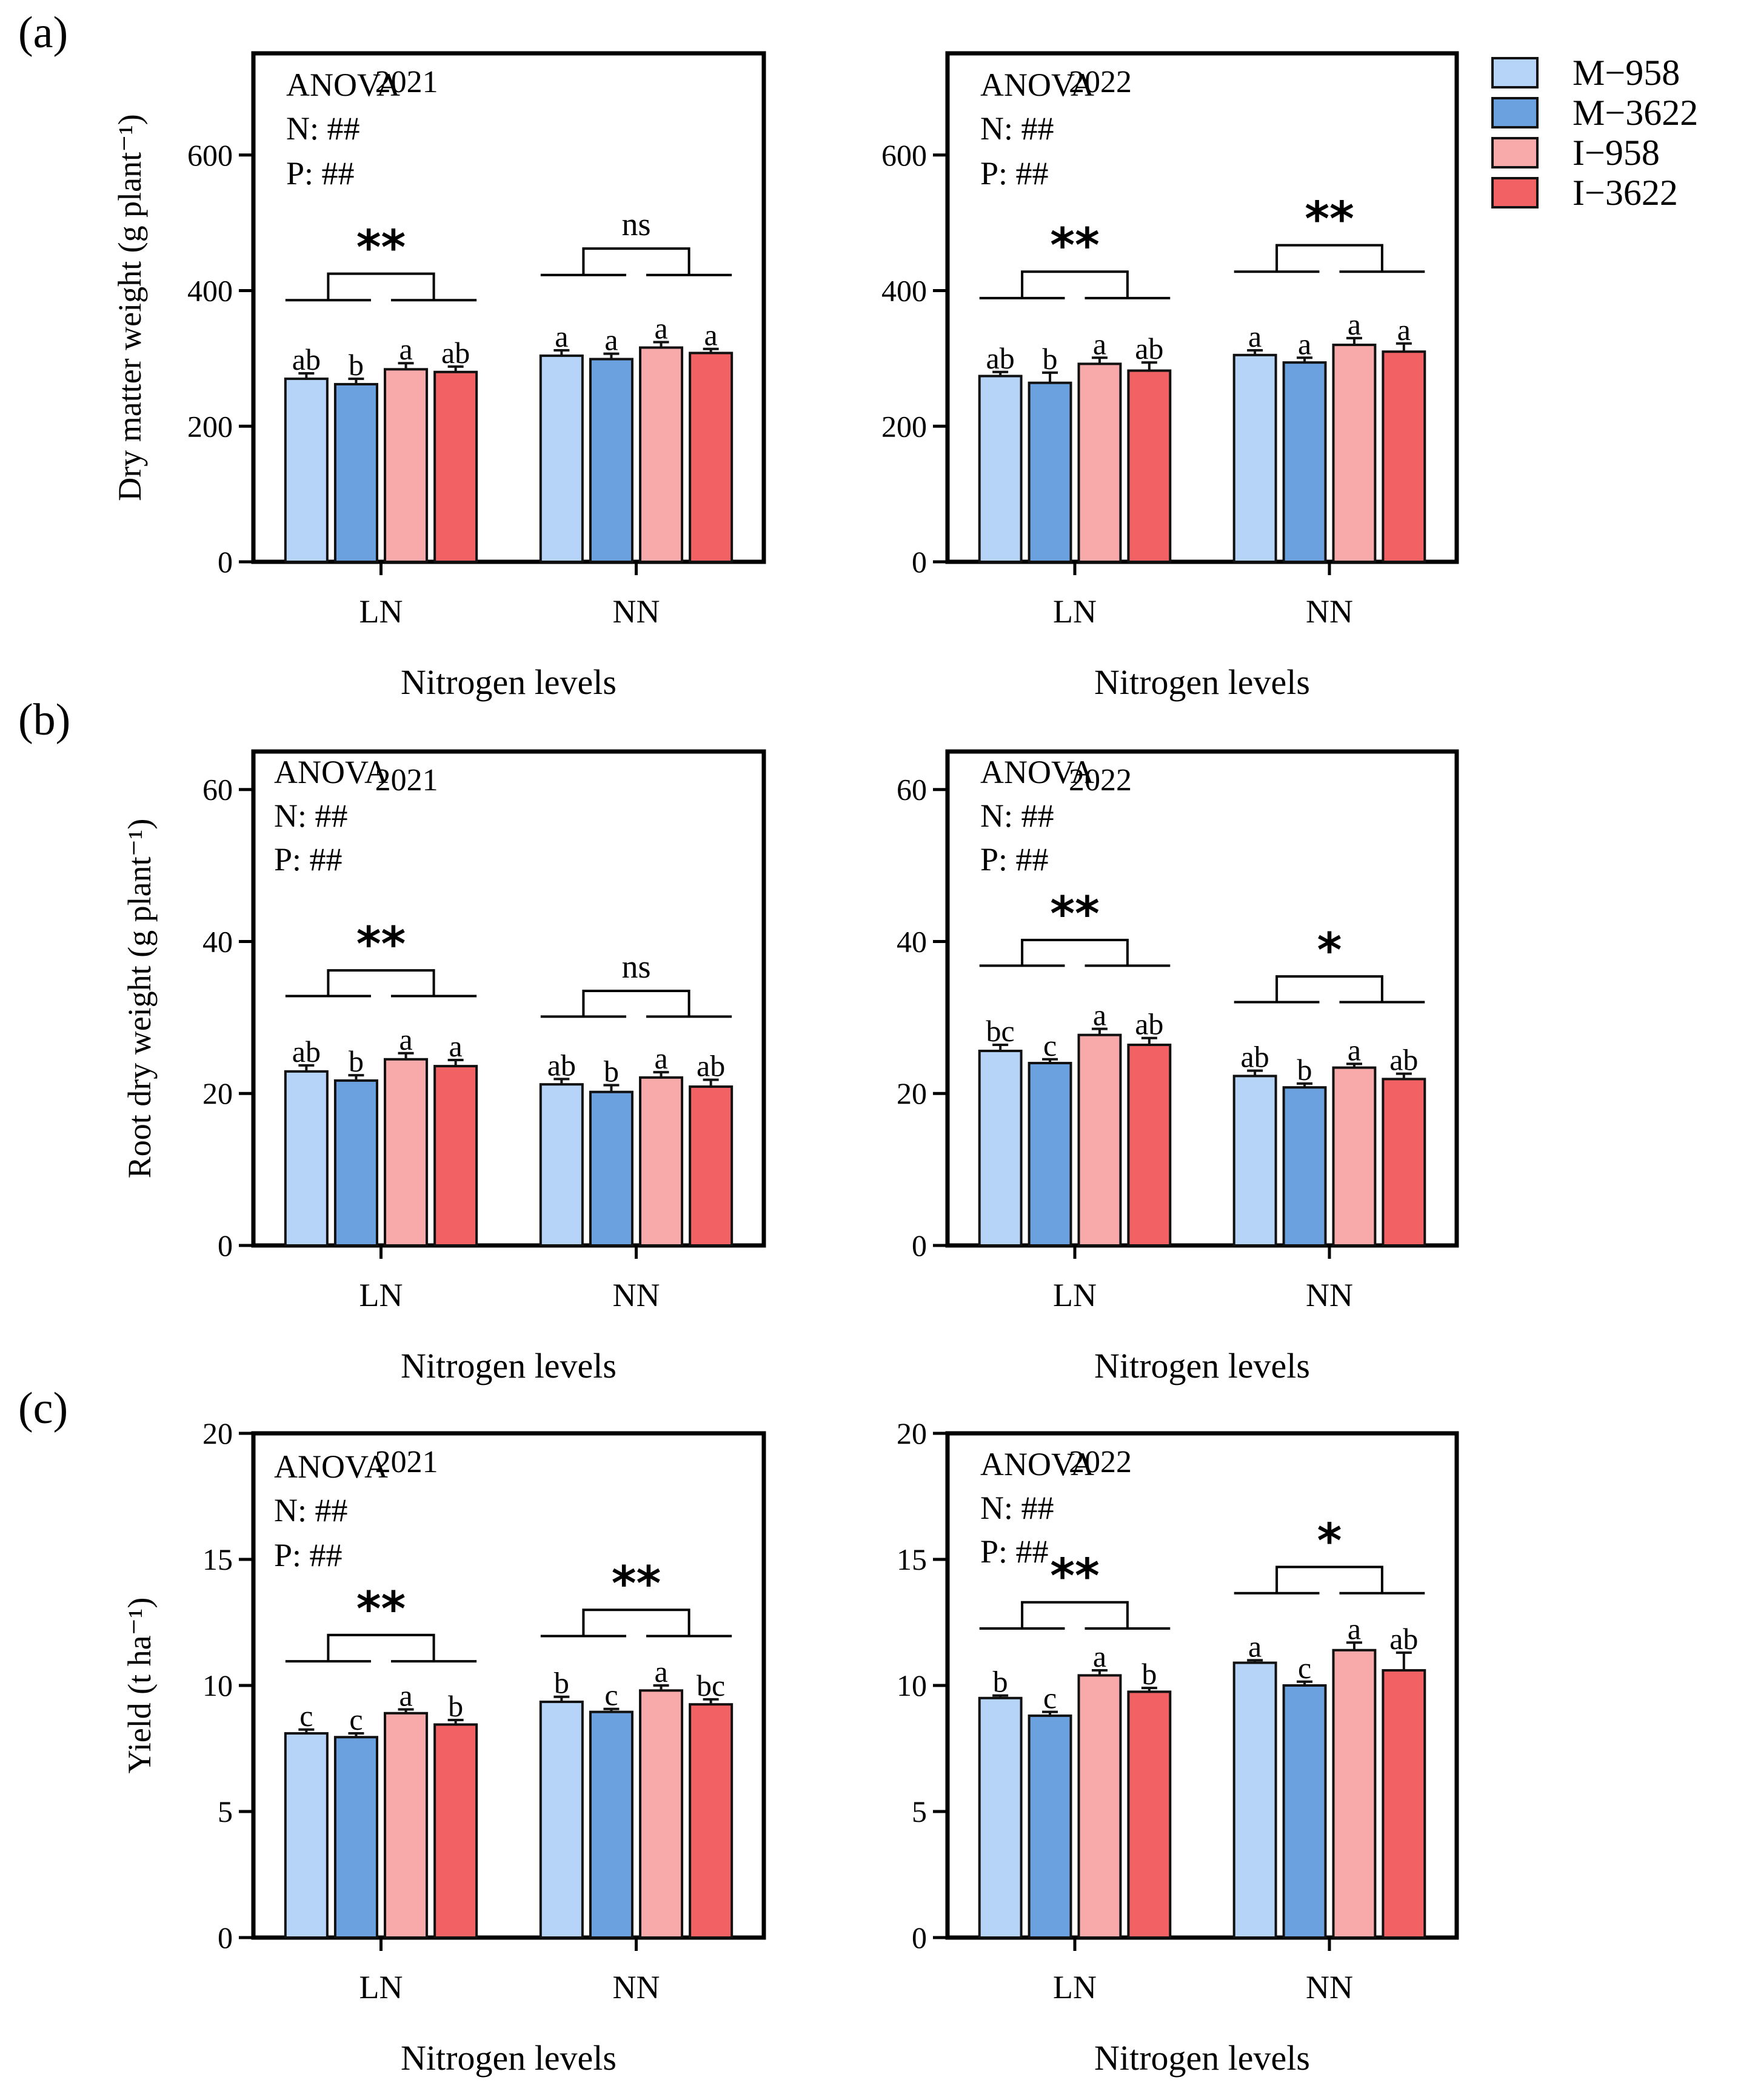 The height and width of the screenshot is (2100, 1738). Describe the element at coordinates (1635, 113) in the screenshot. I see `legend-label: M−3622` at that location.